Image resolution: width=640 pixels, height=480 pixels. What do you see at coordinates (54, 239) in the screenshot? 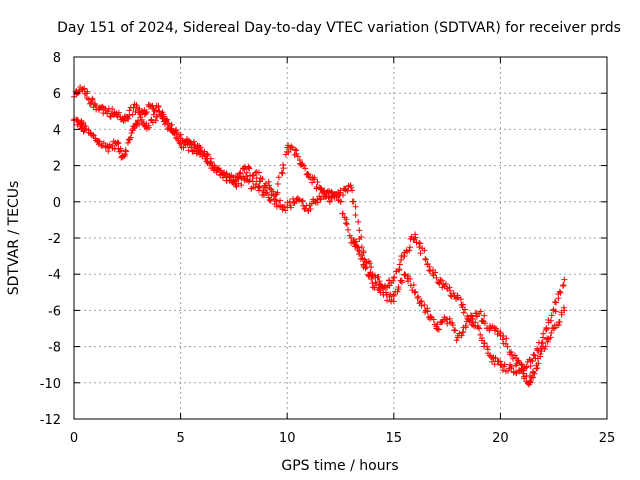
I see `y-tick-label: -2` at bounding box center [54, 239].